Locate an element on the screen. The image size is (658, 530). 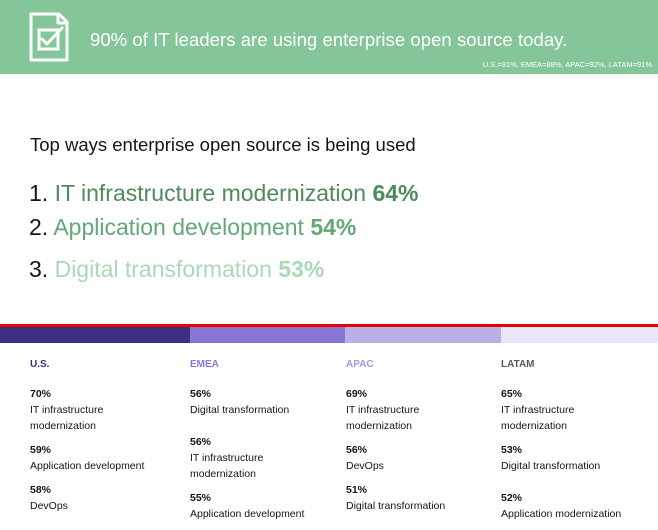
banner-subtitle: U.S.=91%, EMEA=88%, APAC=92%, LATAM=91% is located at coordinates (567, 64).